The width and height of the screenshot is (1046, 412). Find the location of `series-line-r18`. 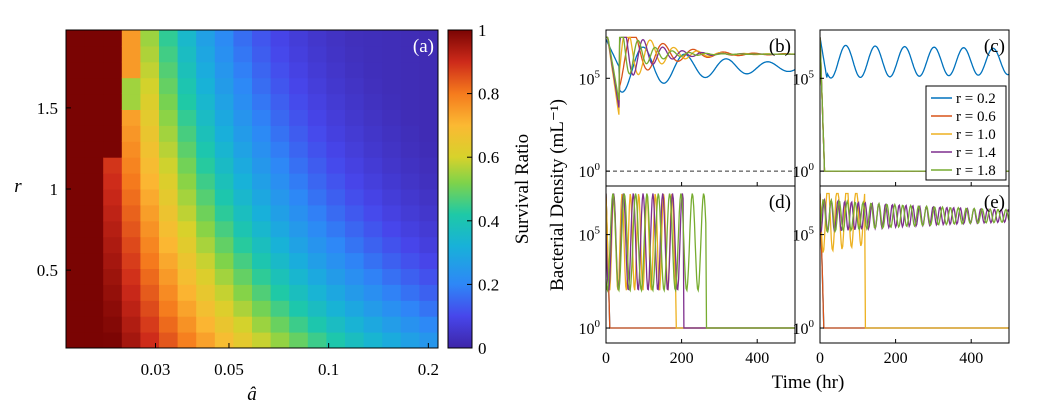

series-line-r18 is located at coordinates (914, 215).